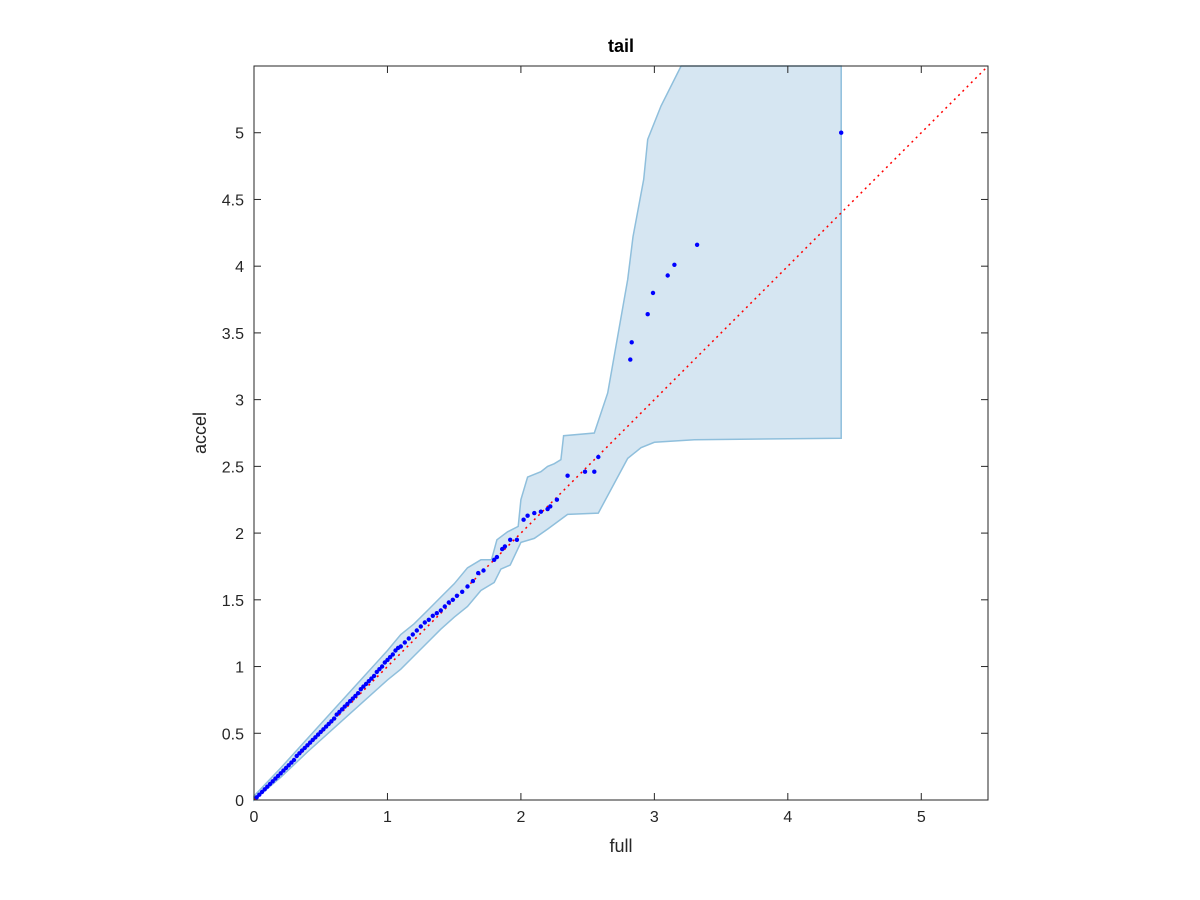 The height and width of the screenshot is (900, 1200). Describe the element at coordinates (233, 467) in the screenshot. I see `y-tick-label: 2.5` at that location.